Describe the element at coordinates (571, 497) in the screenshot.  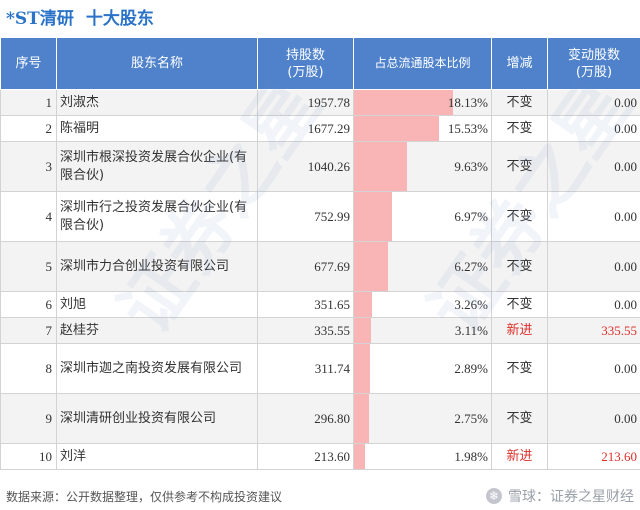
I see `brand-label: 雪球：证券之星财经` at that location.